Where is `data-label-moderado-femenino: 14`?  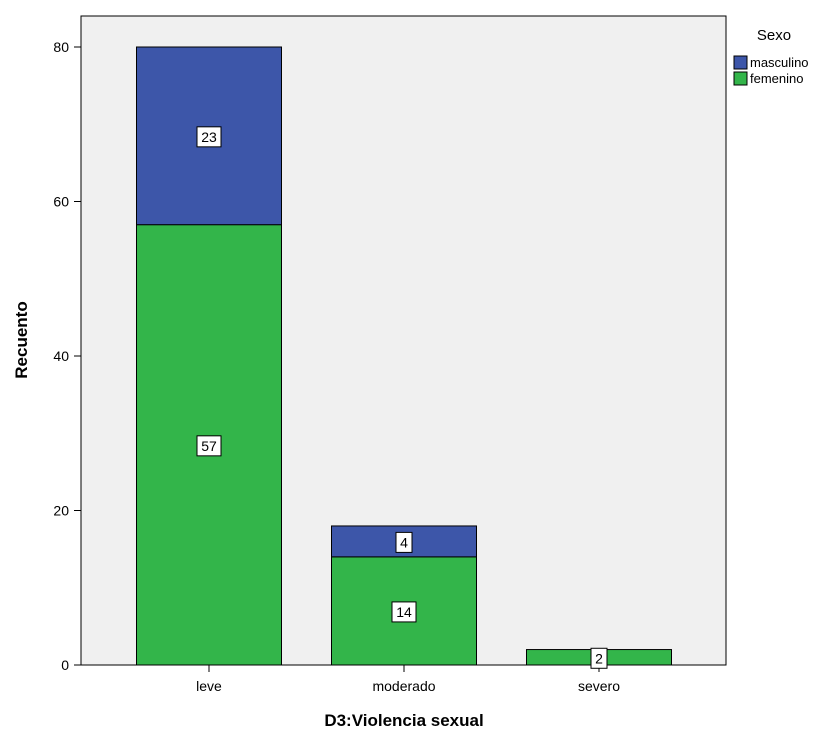
data-label-moderado-femenino: 14 is located at coordinates (404, 612).